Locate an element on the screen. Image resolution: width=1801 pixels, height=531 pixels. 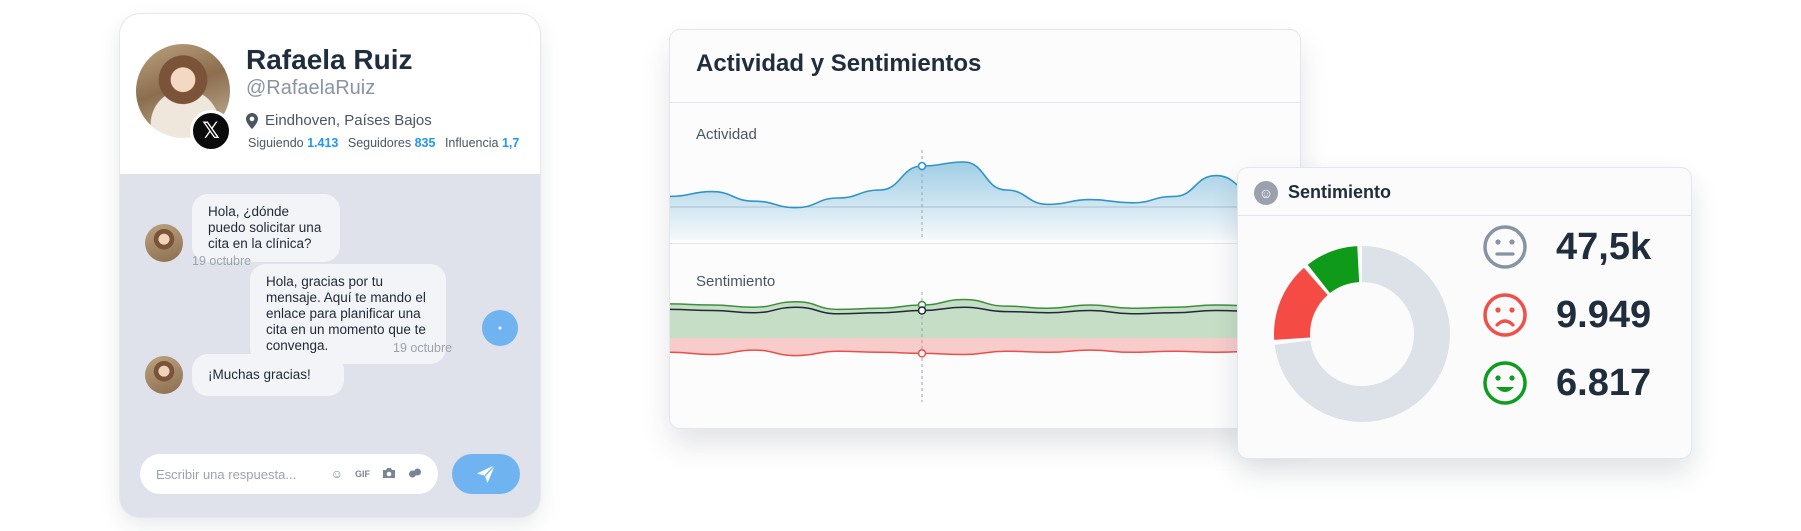
sentiment-card-header: ☺ Sentimiento is located at coordinates (1464, 192).